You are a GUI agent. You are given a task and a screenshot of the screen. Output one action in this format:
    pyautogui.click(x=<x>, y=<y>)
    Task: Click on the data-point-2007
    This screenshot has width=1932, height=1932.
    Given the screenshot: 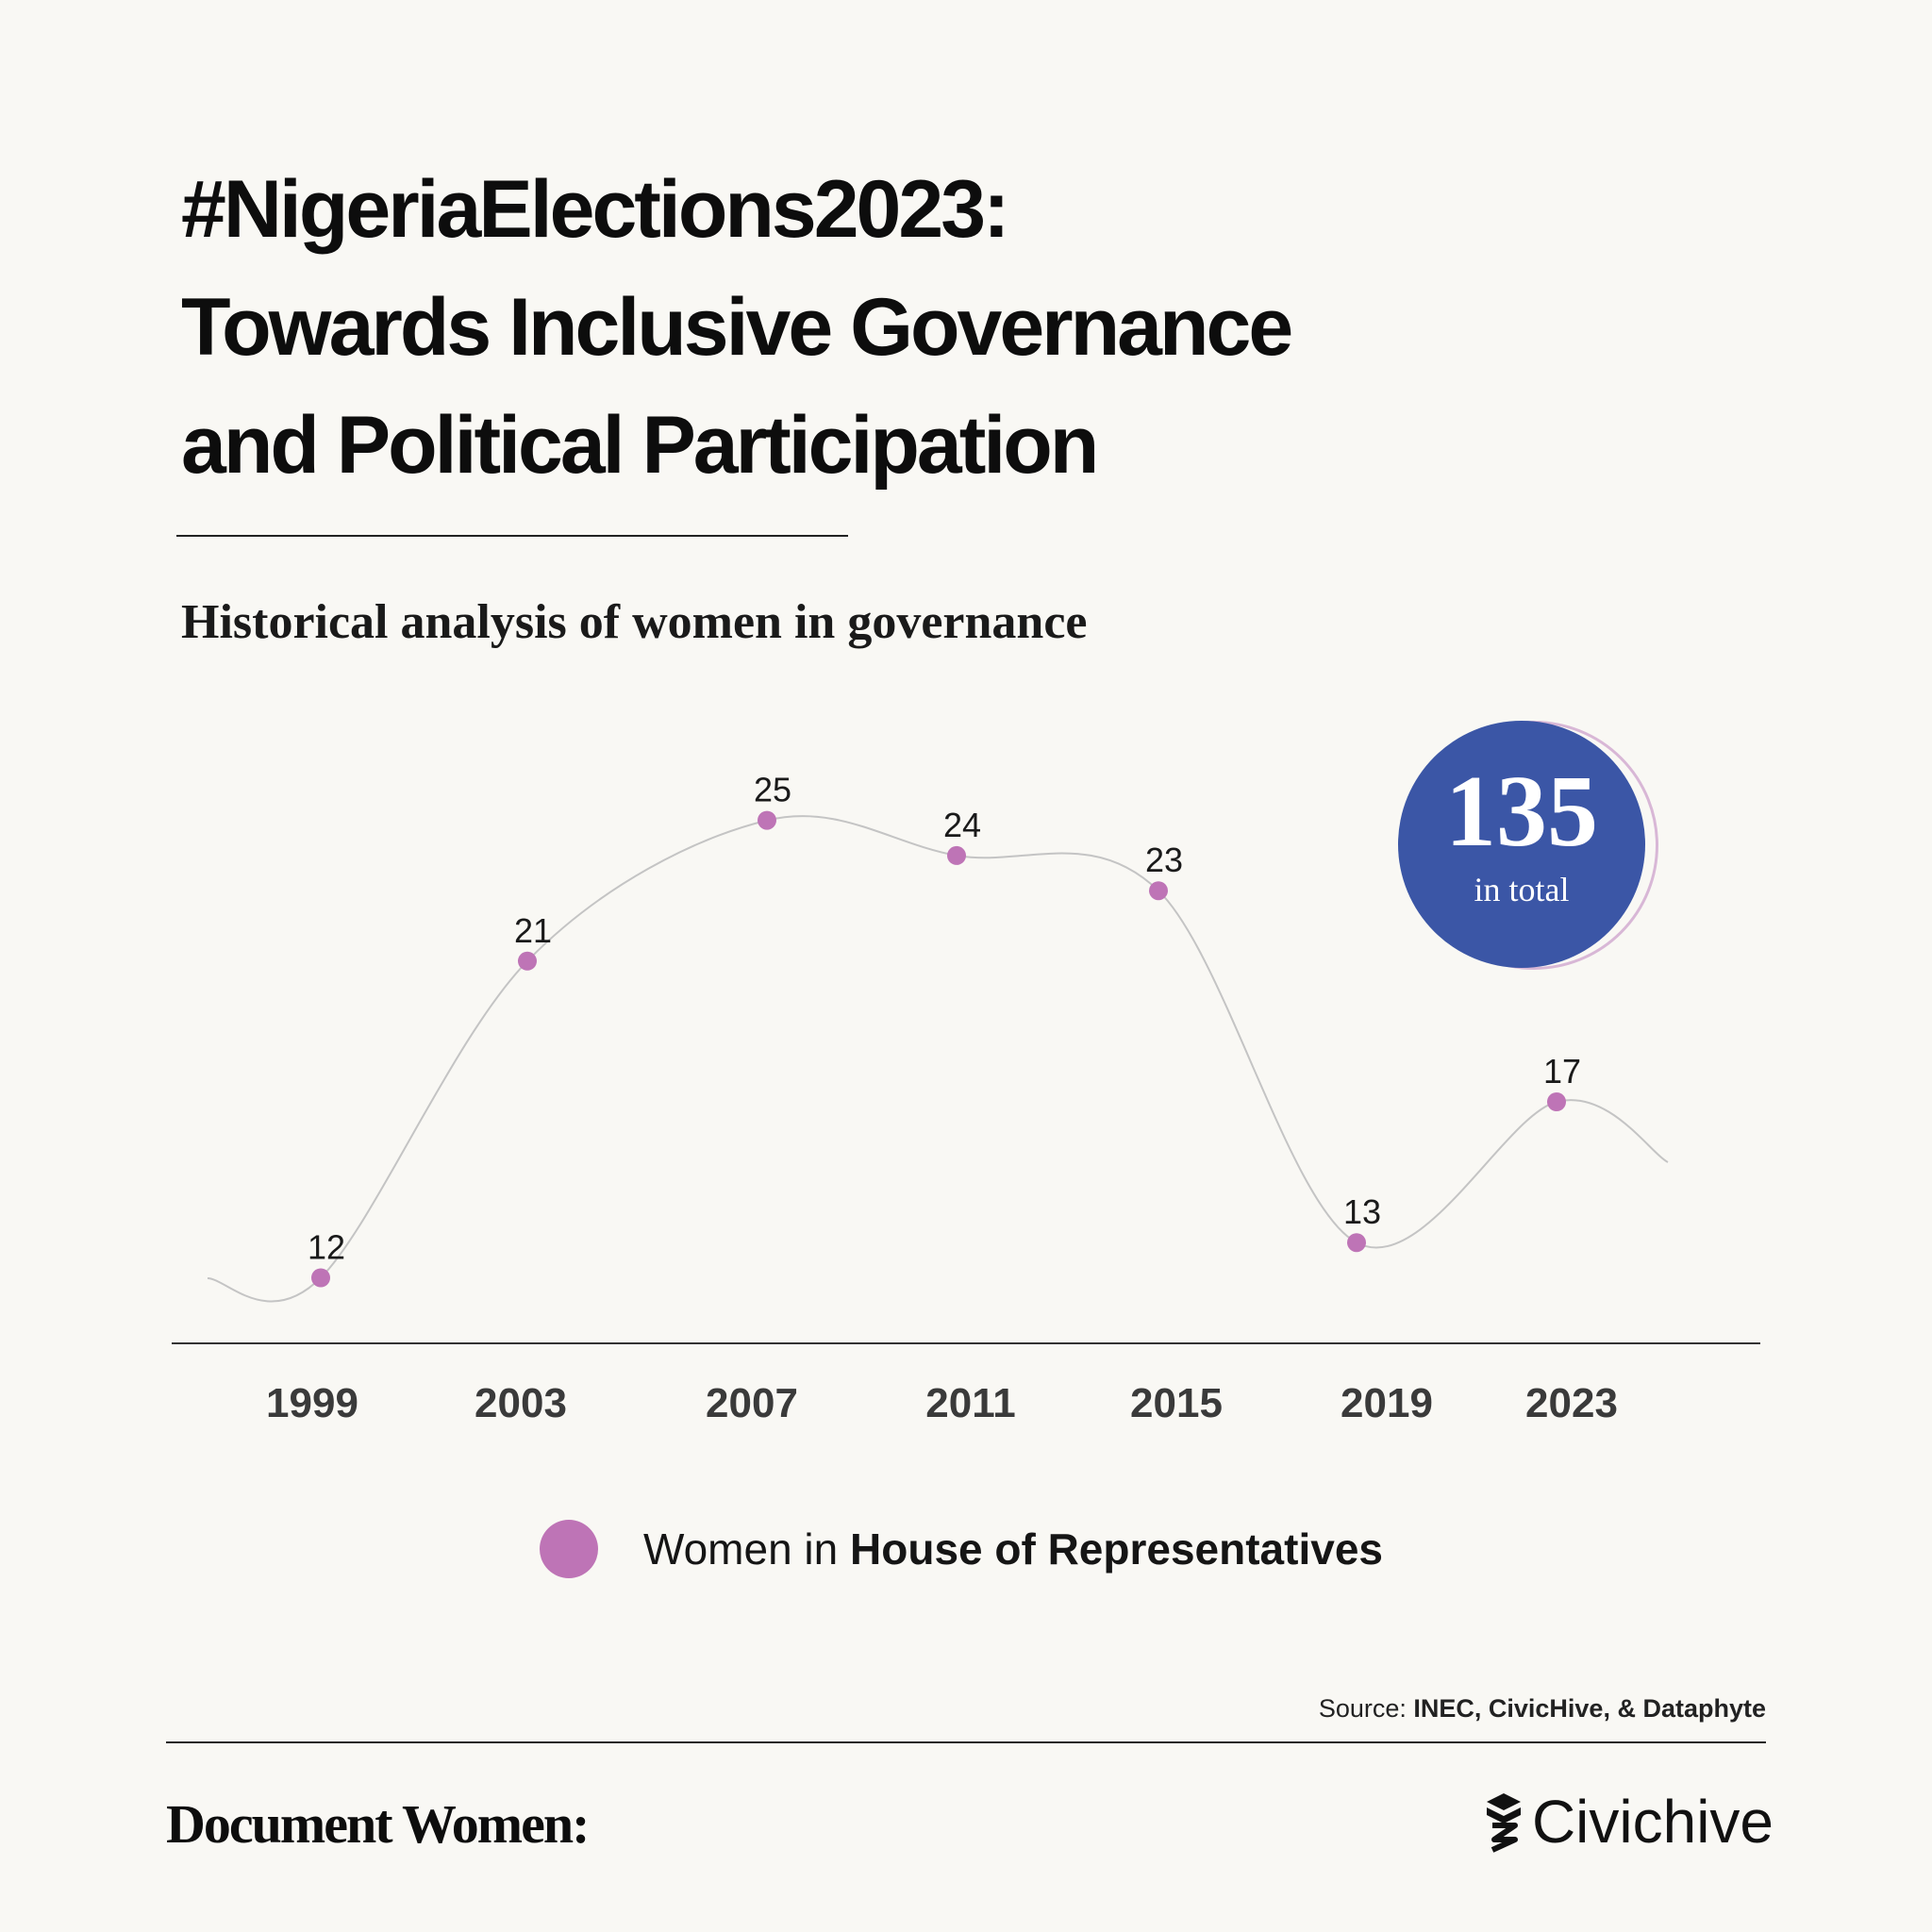 What is the action you would take?
    pyautogui.click(x=767, y=820)
    